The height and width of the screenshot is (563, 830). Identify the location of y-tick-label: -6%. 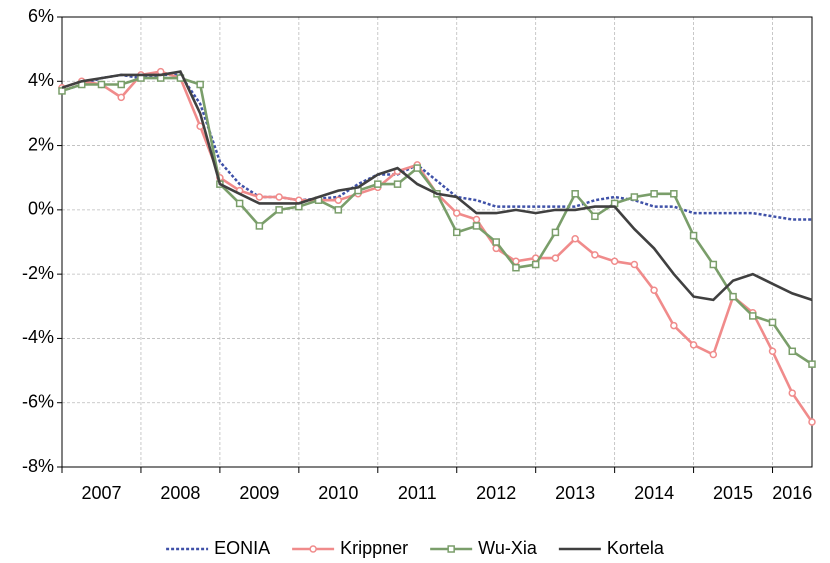
(38, 401).